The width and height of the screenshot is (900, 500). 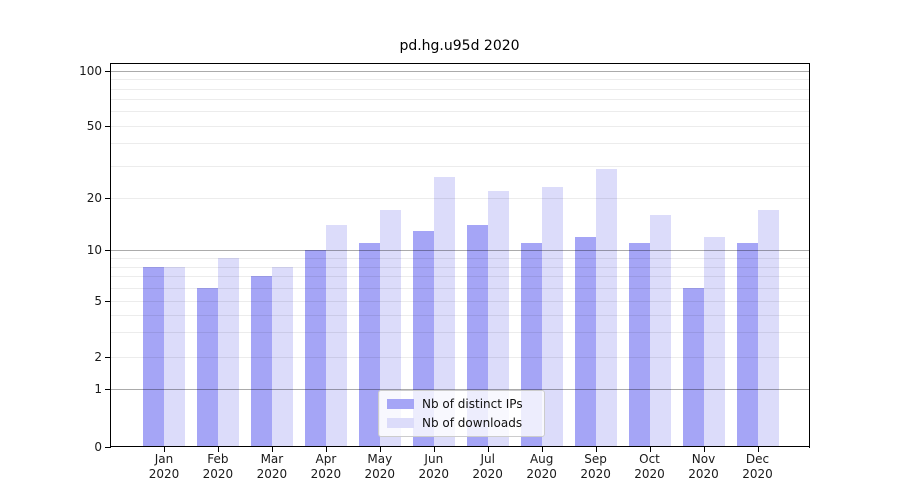 I want to click on x-tick-month: Aug, so click(x=541, y=459).